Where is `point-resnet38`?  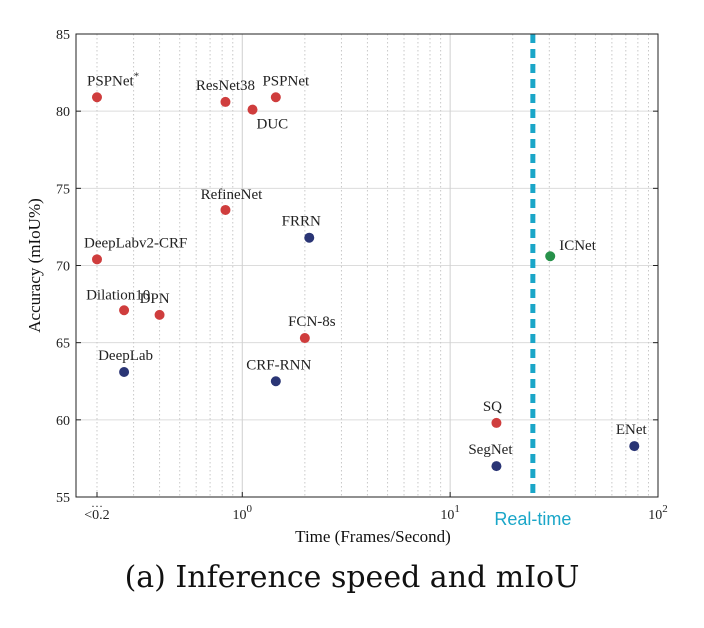
point-resnet38 is located at coordinates (225, 101).